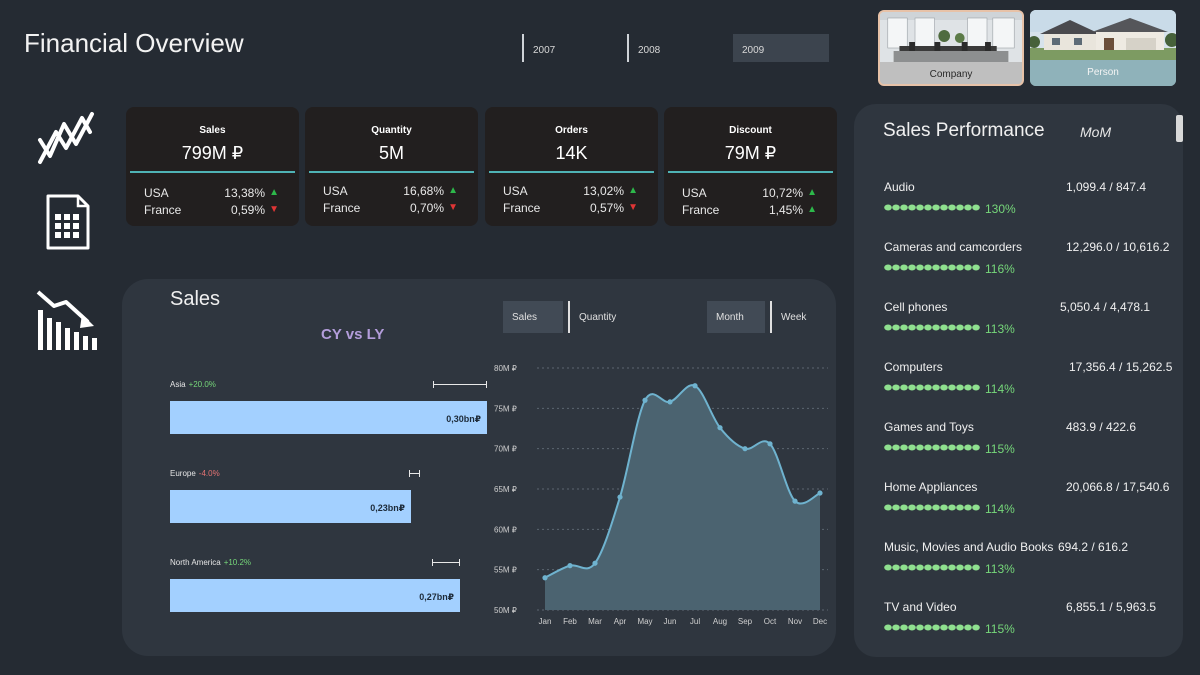 The image size is (1200, 675). What do you see at coordinates (195, 562) in the screenshot?
I see `region-name: North America` at bounding box center [195, 562].